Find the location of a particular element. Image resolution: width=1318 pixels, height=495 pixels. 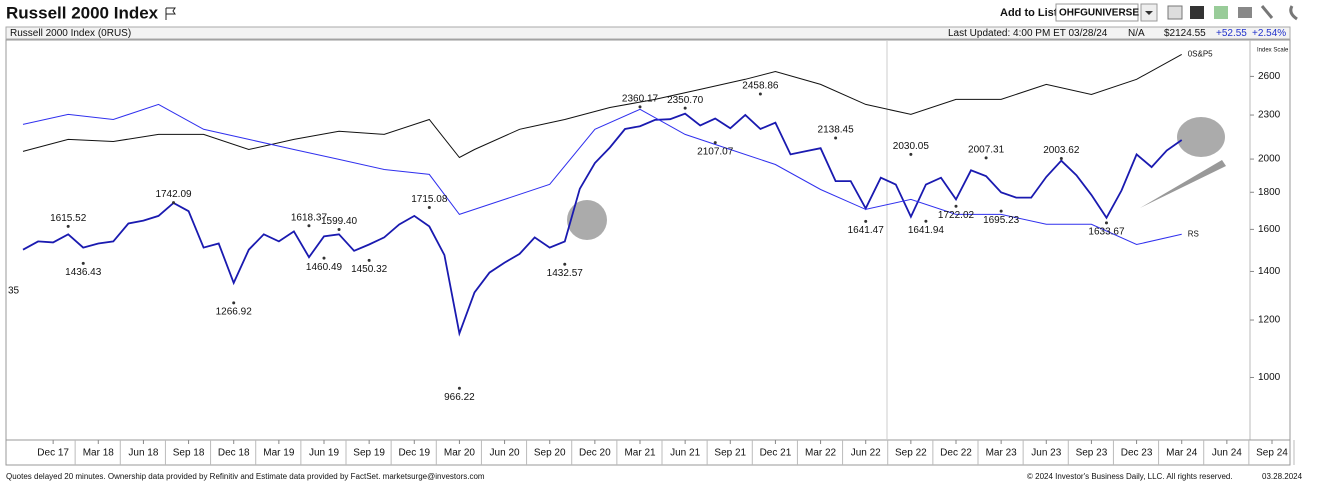

y-tick-label: 1600 is located at coordinates (1269, 229).